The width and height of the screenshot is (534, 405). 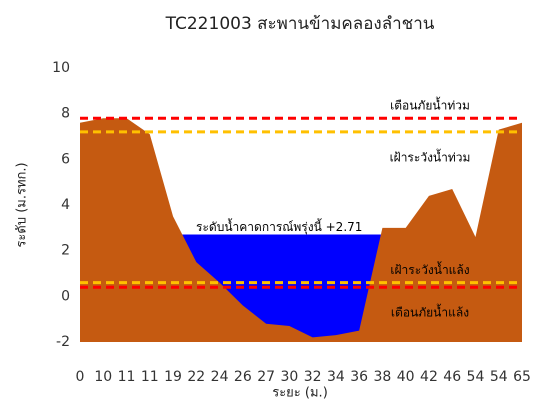 What do you see at coordinates (289, 377) in the screenshot?
I see `x-tick-label: 30` at bounding box center [289, 377].